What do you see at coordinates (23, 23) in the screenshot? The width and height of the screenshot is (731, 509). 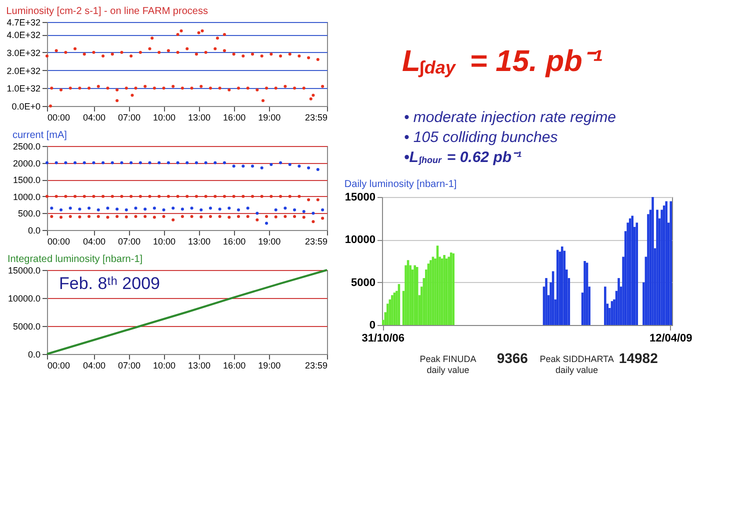 I see `y-tick-label: 4.7E+32` at bounding box center [23, 23].